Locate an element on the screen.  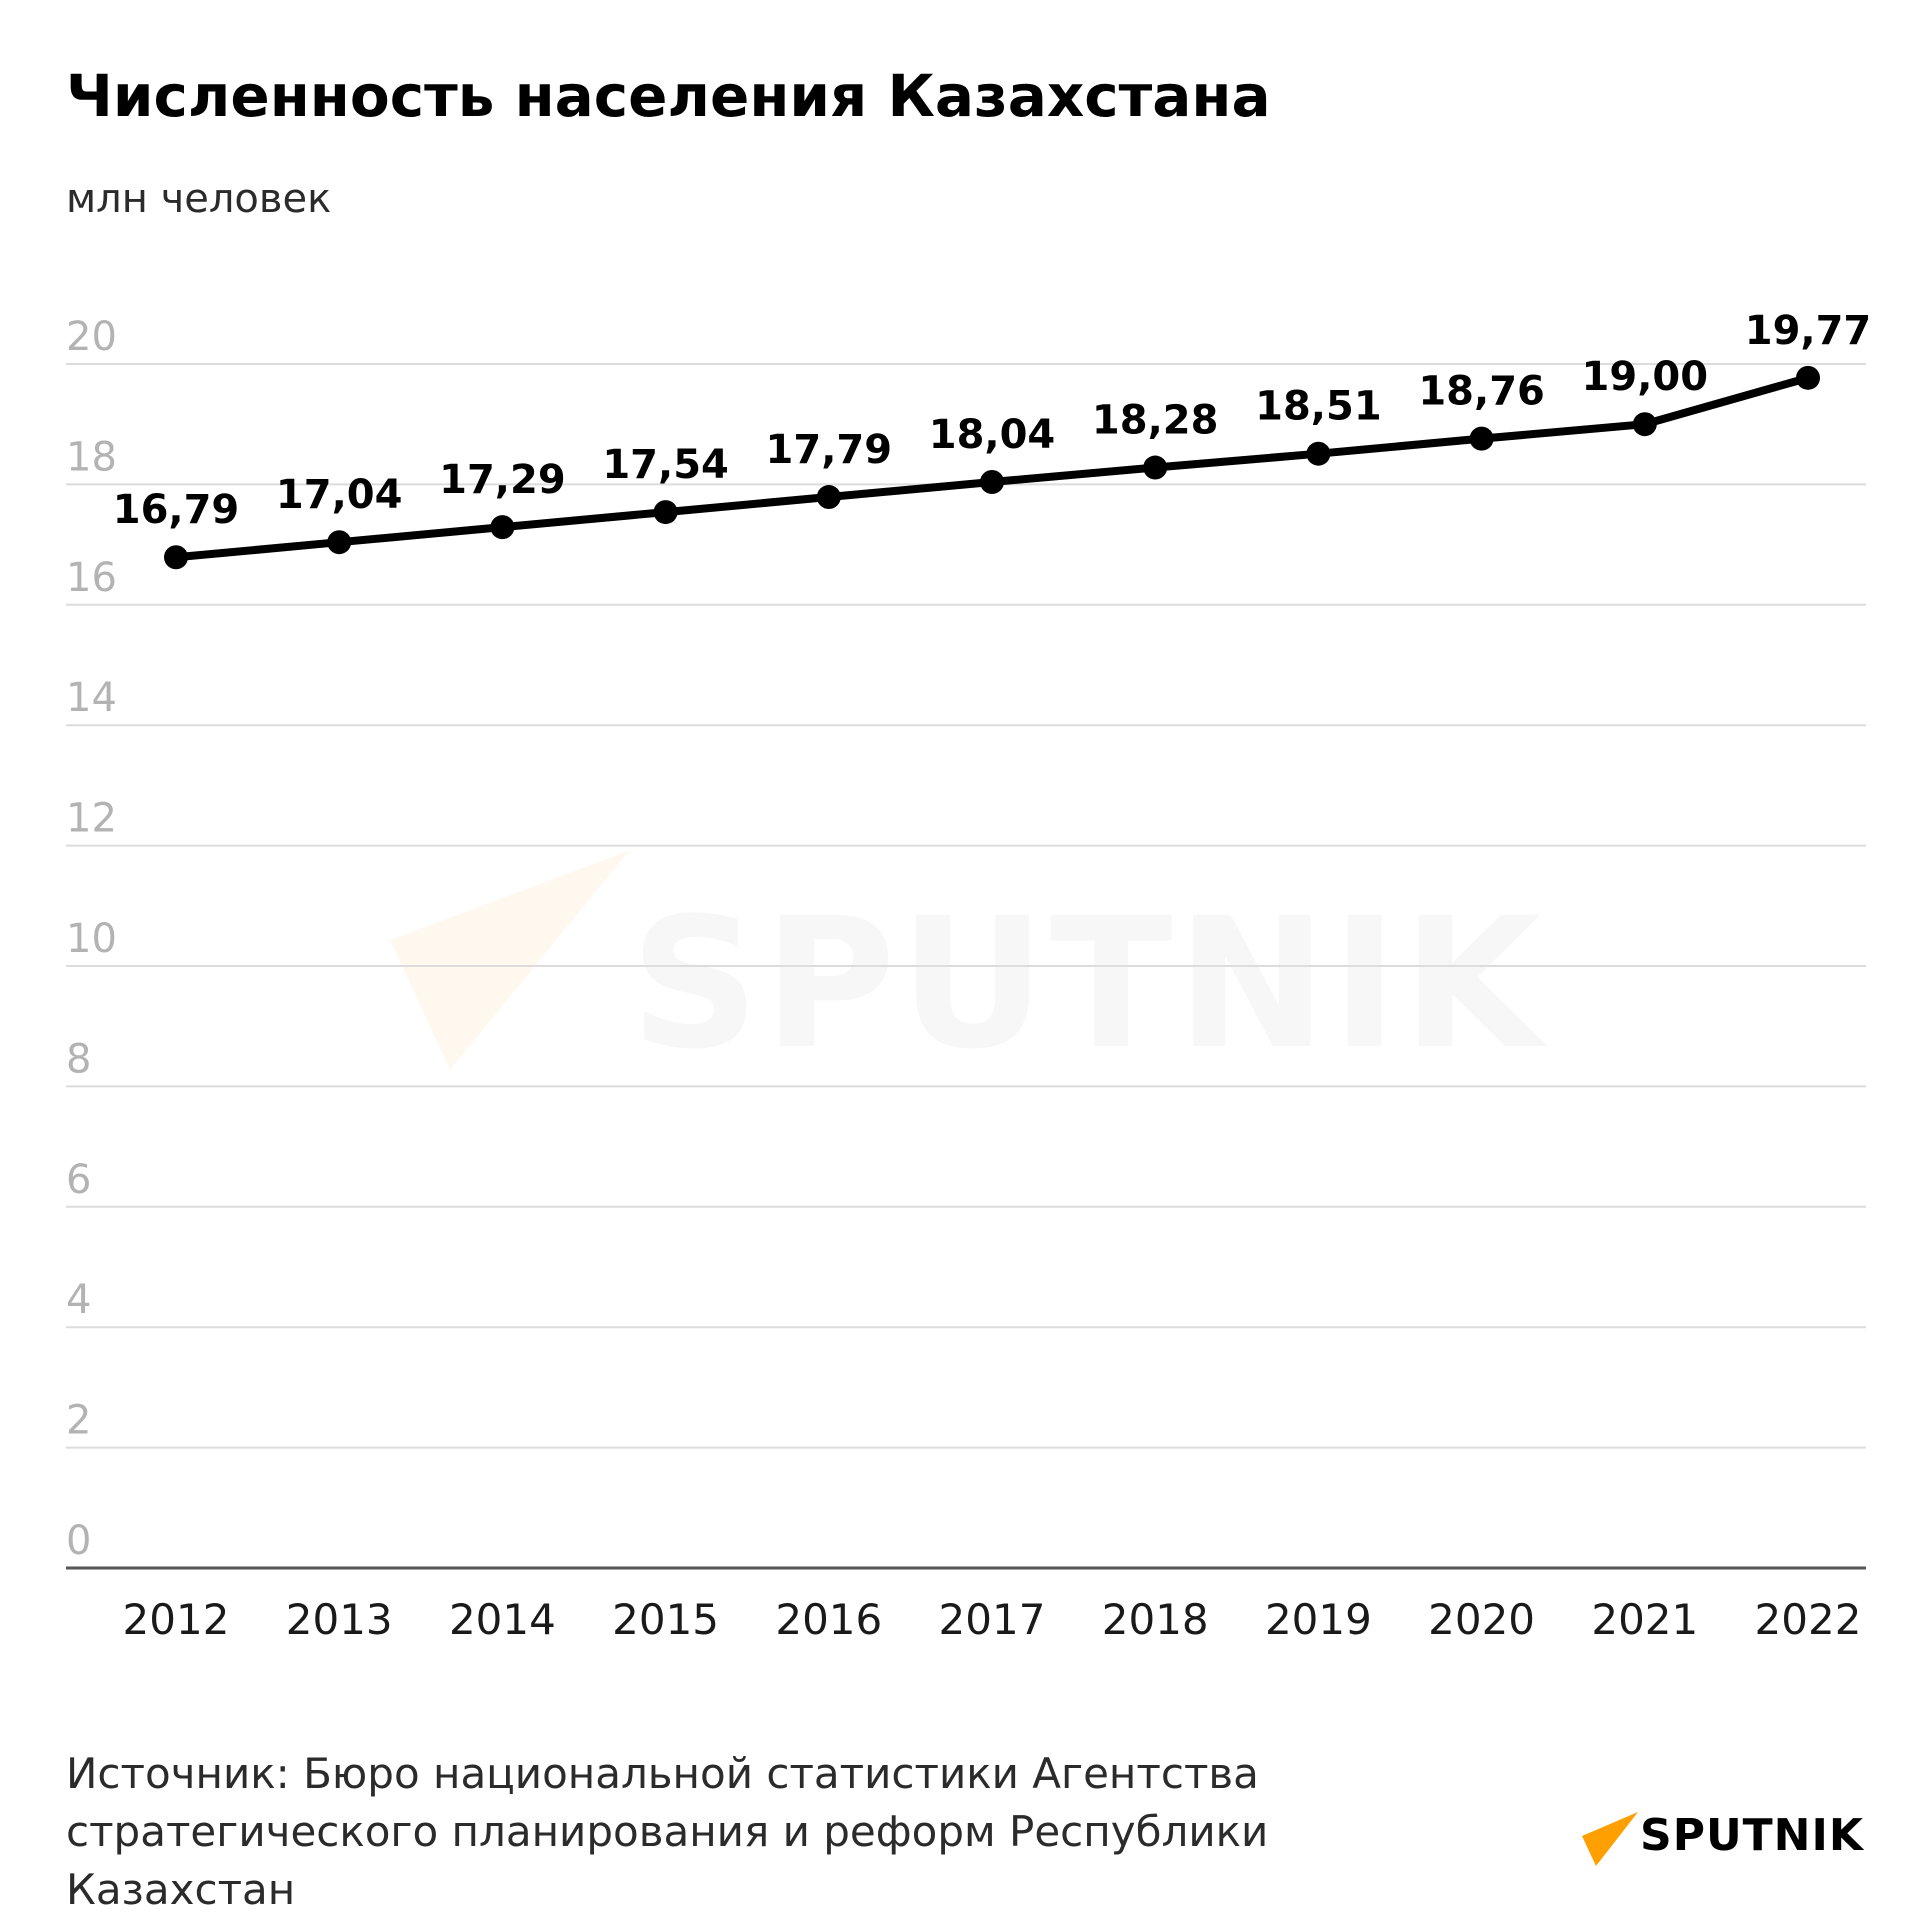
data-label: 17,29 is located at coordinates (502, 480).